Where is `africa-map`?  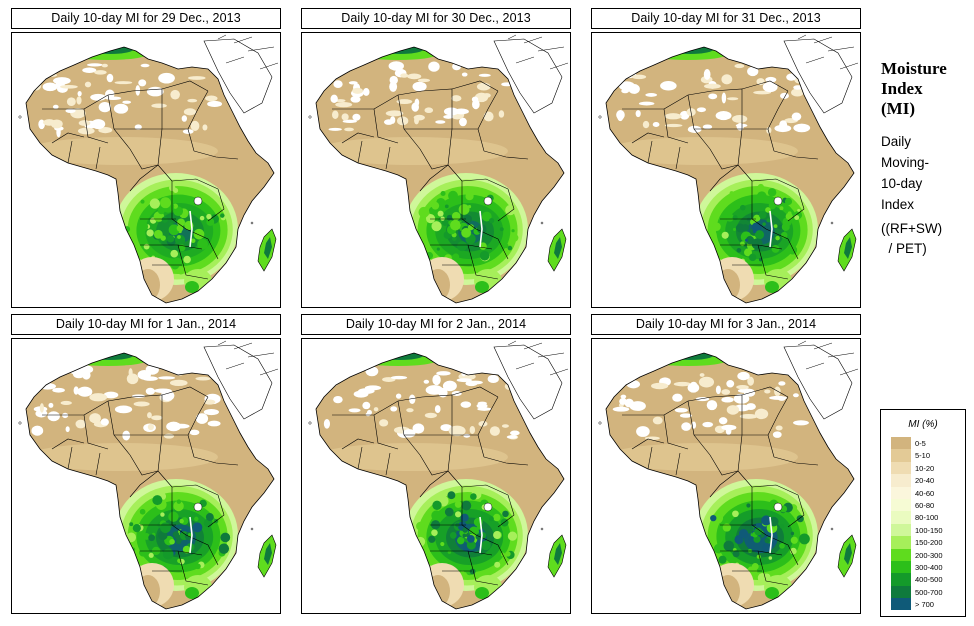
africa-map is located at coordinates (146, 476).